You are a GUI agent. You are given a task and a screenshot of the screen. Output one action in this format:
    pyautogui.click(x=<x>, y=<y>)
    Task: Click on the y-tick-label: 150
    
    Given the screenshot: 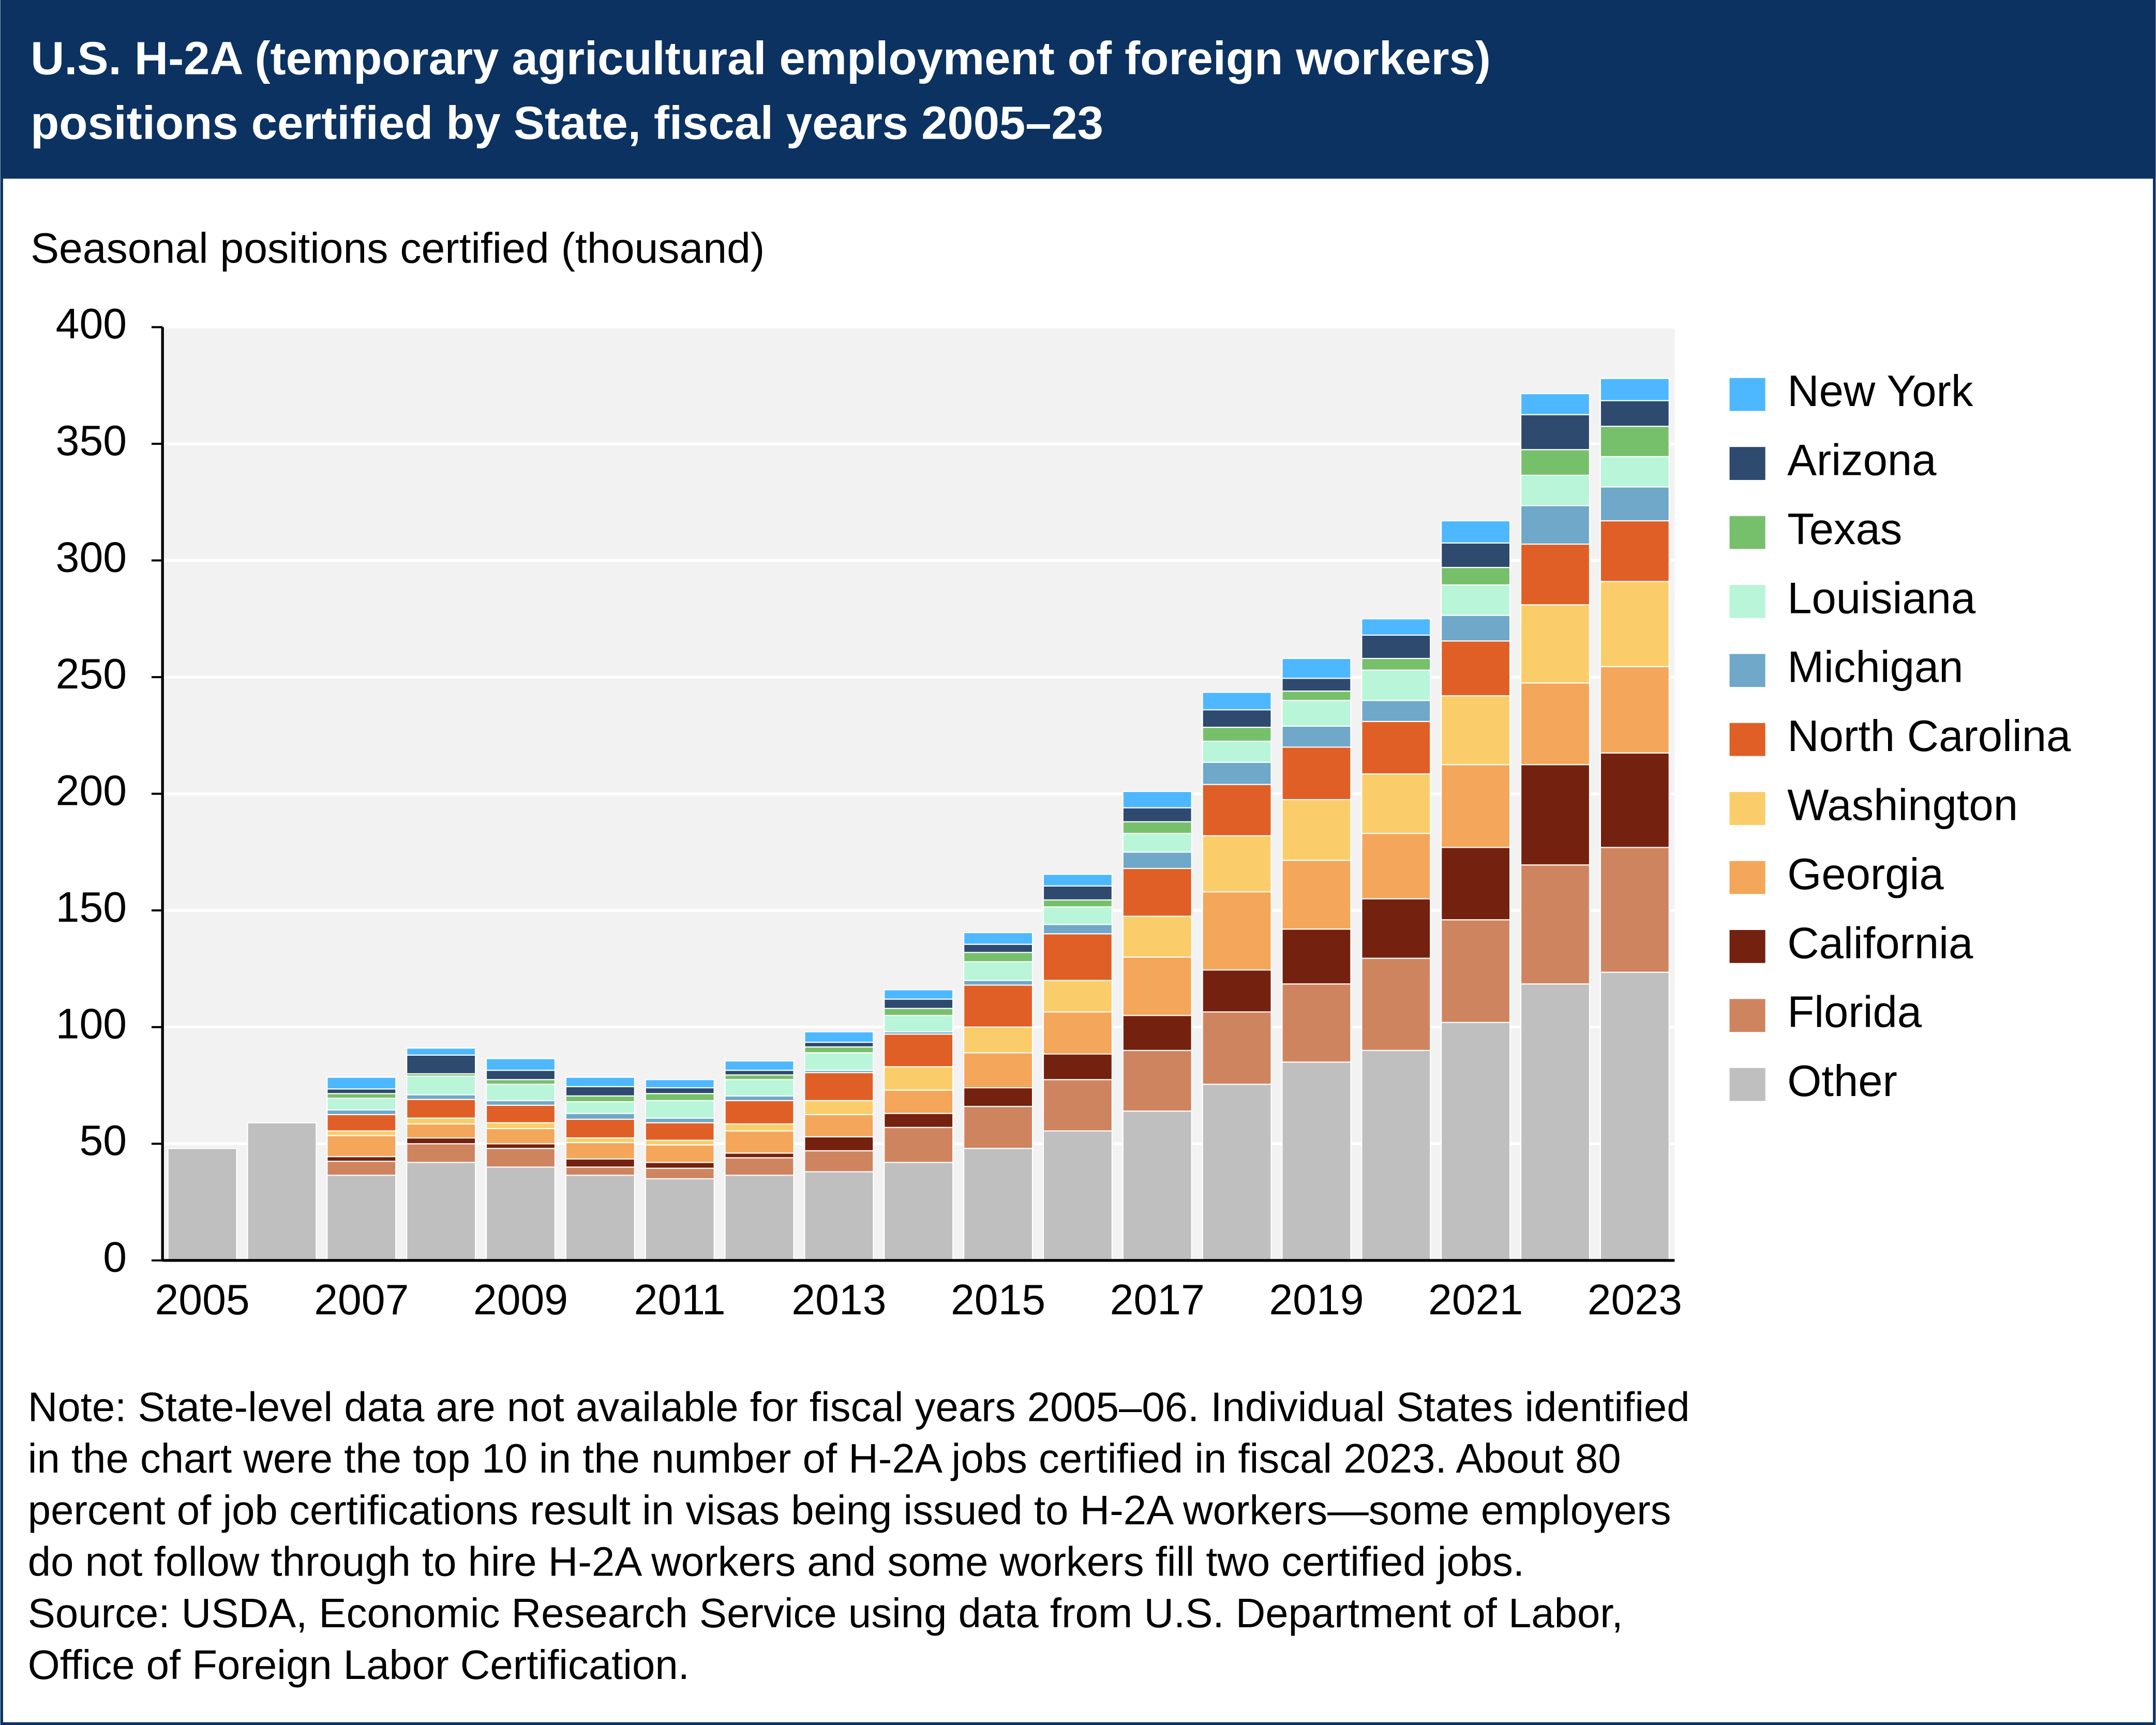 What is the action you would take?
    pyautogui.click(x=92, y=907)
    